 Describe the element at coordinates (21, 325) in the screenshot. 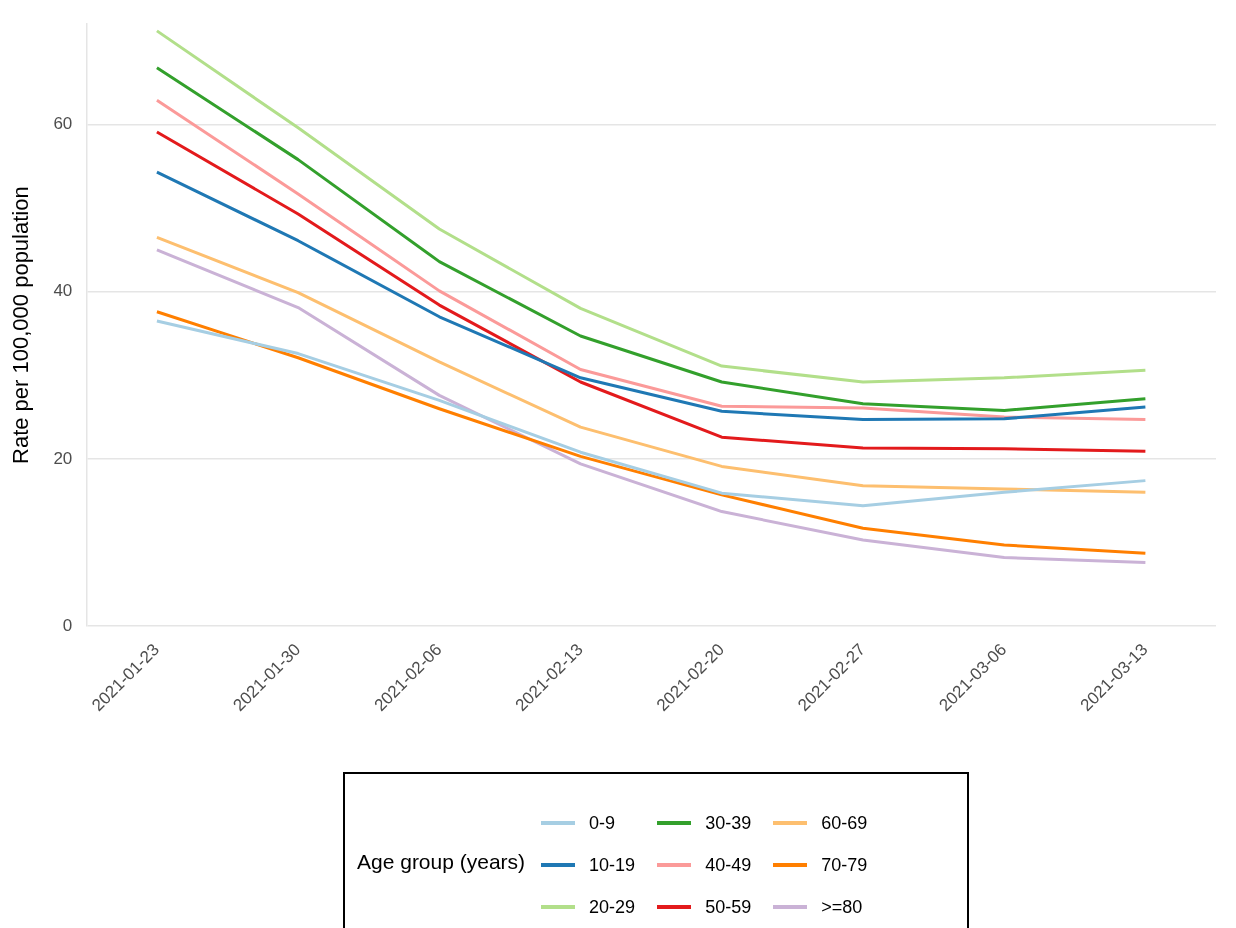

I see `y-axis-title: Rate per 100,000 population` at that location.